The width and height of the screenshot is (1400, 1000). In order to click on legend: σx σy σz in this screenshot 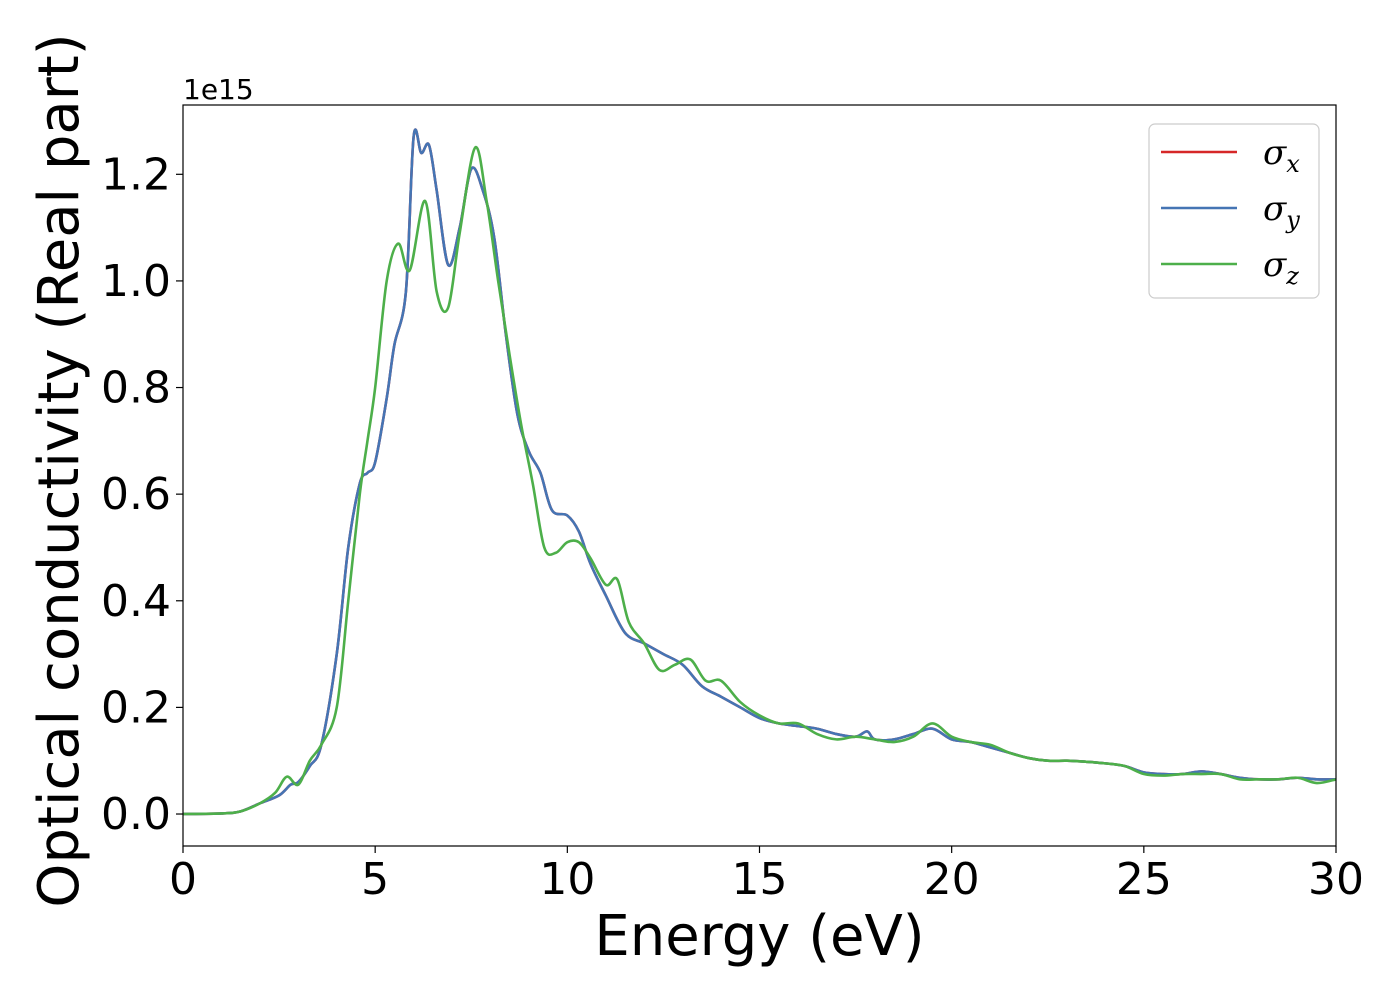, I will do `click(1234, 211)`.